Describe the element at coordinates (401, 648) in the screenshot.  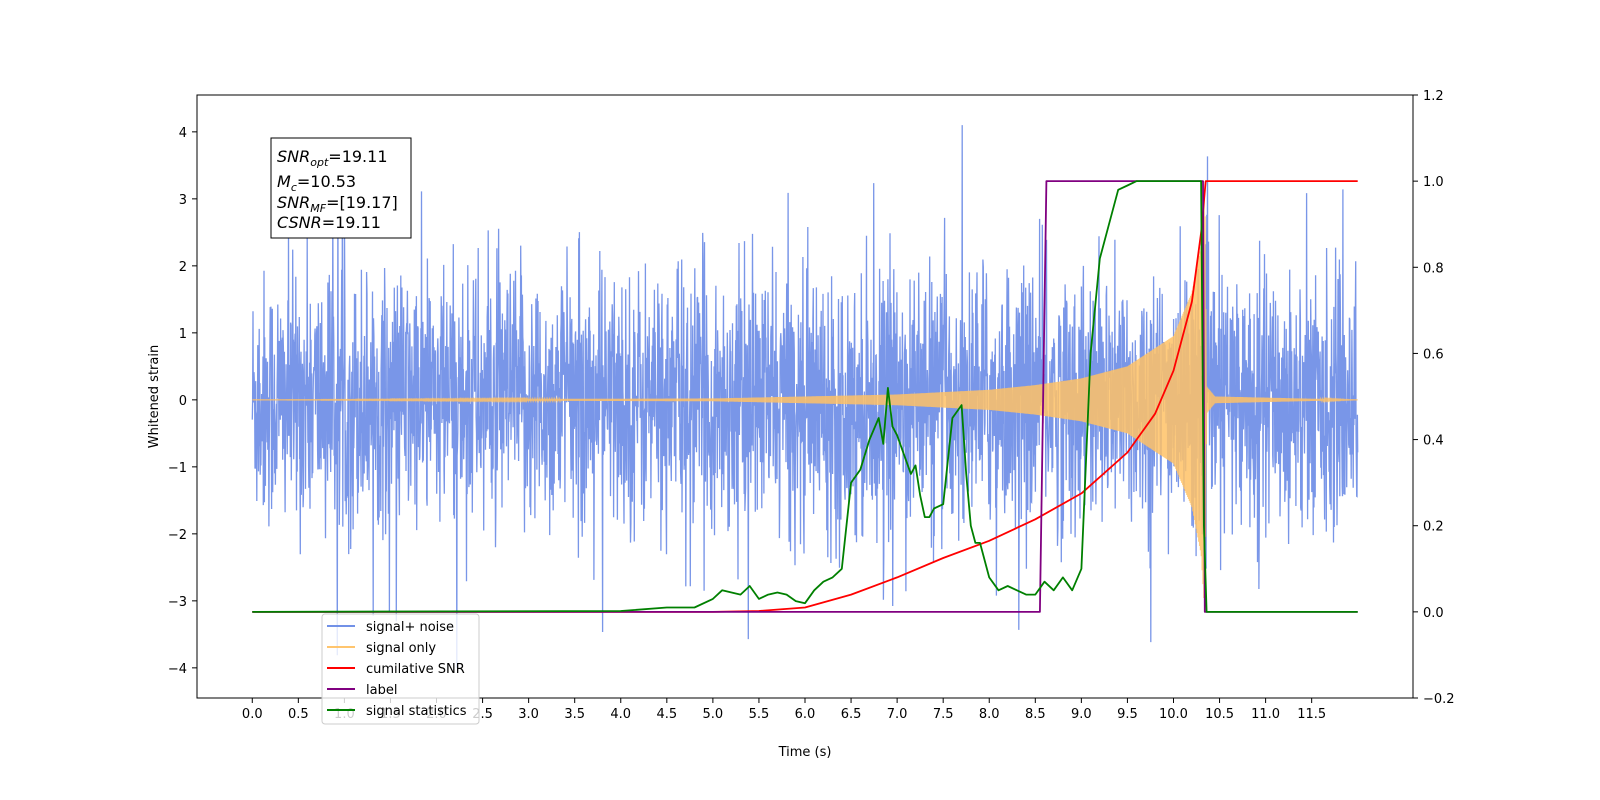
I see `legend-label: signal only` at that location.